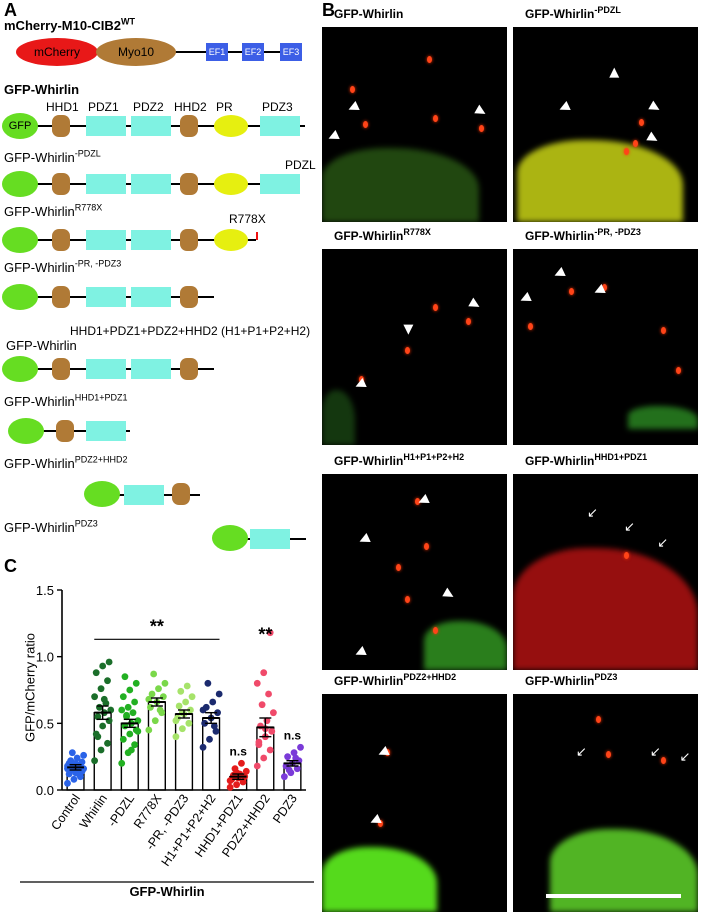 The image size is (705, 912). I want to click on hhd2-domain, so click(189, 126).